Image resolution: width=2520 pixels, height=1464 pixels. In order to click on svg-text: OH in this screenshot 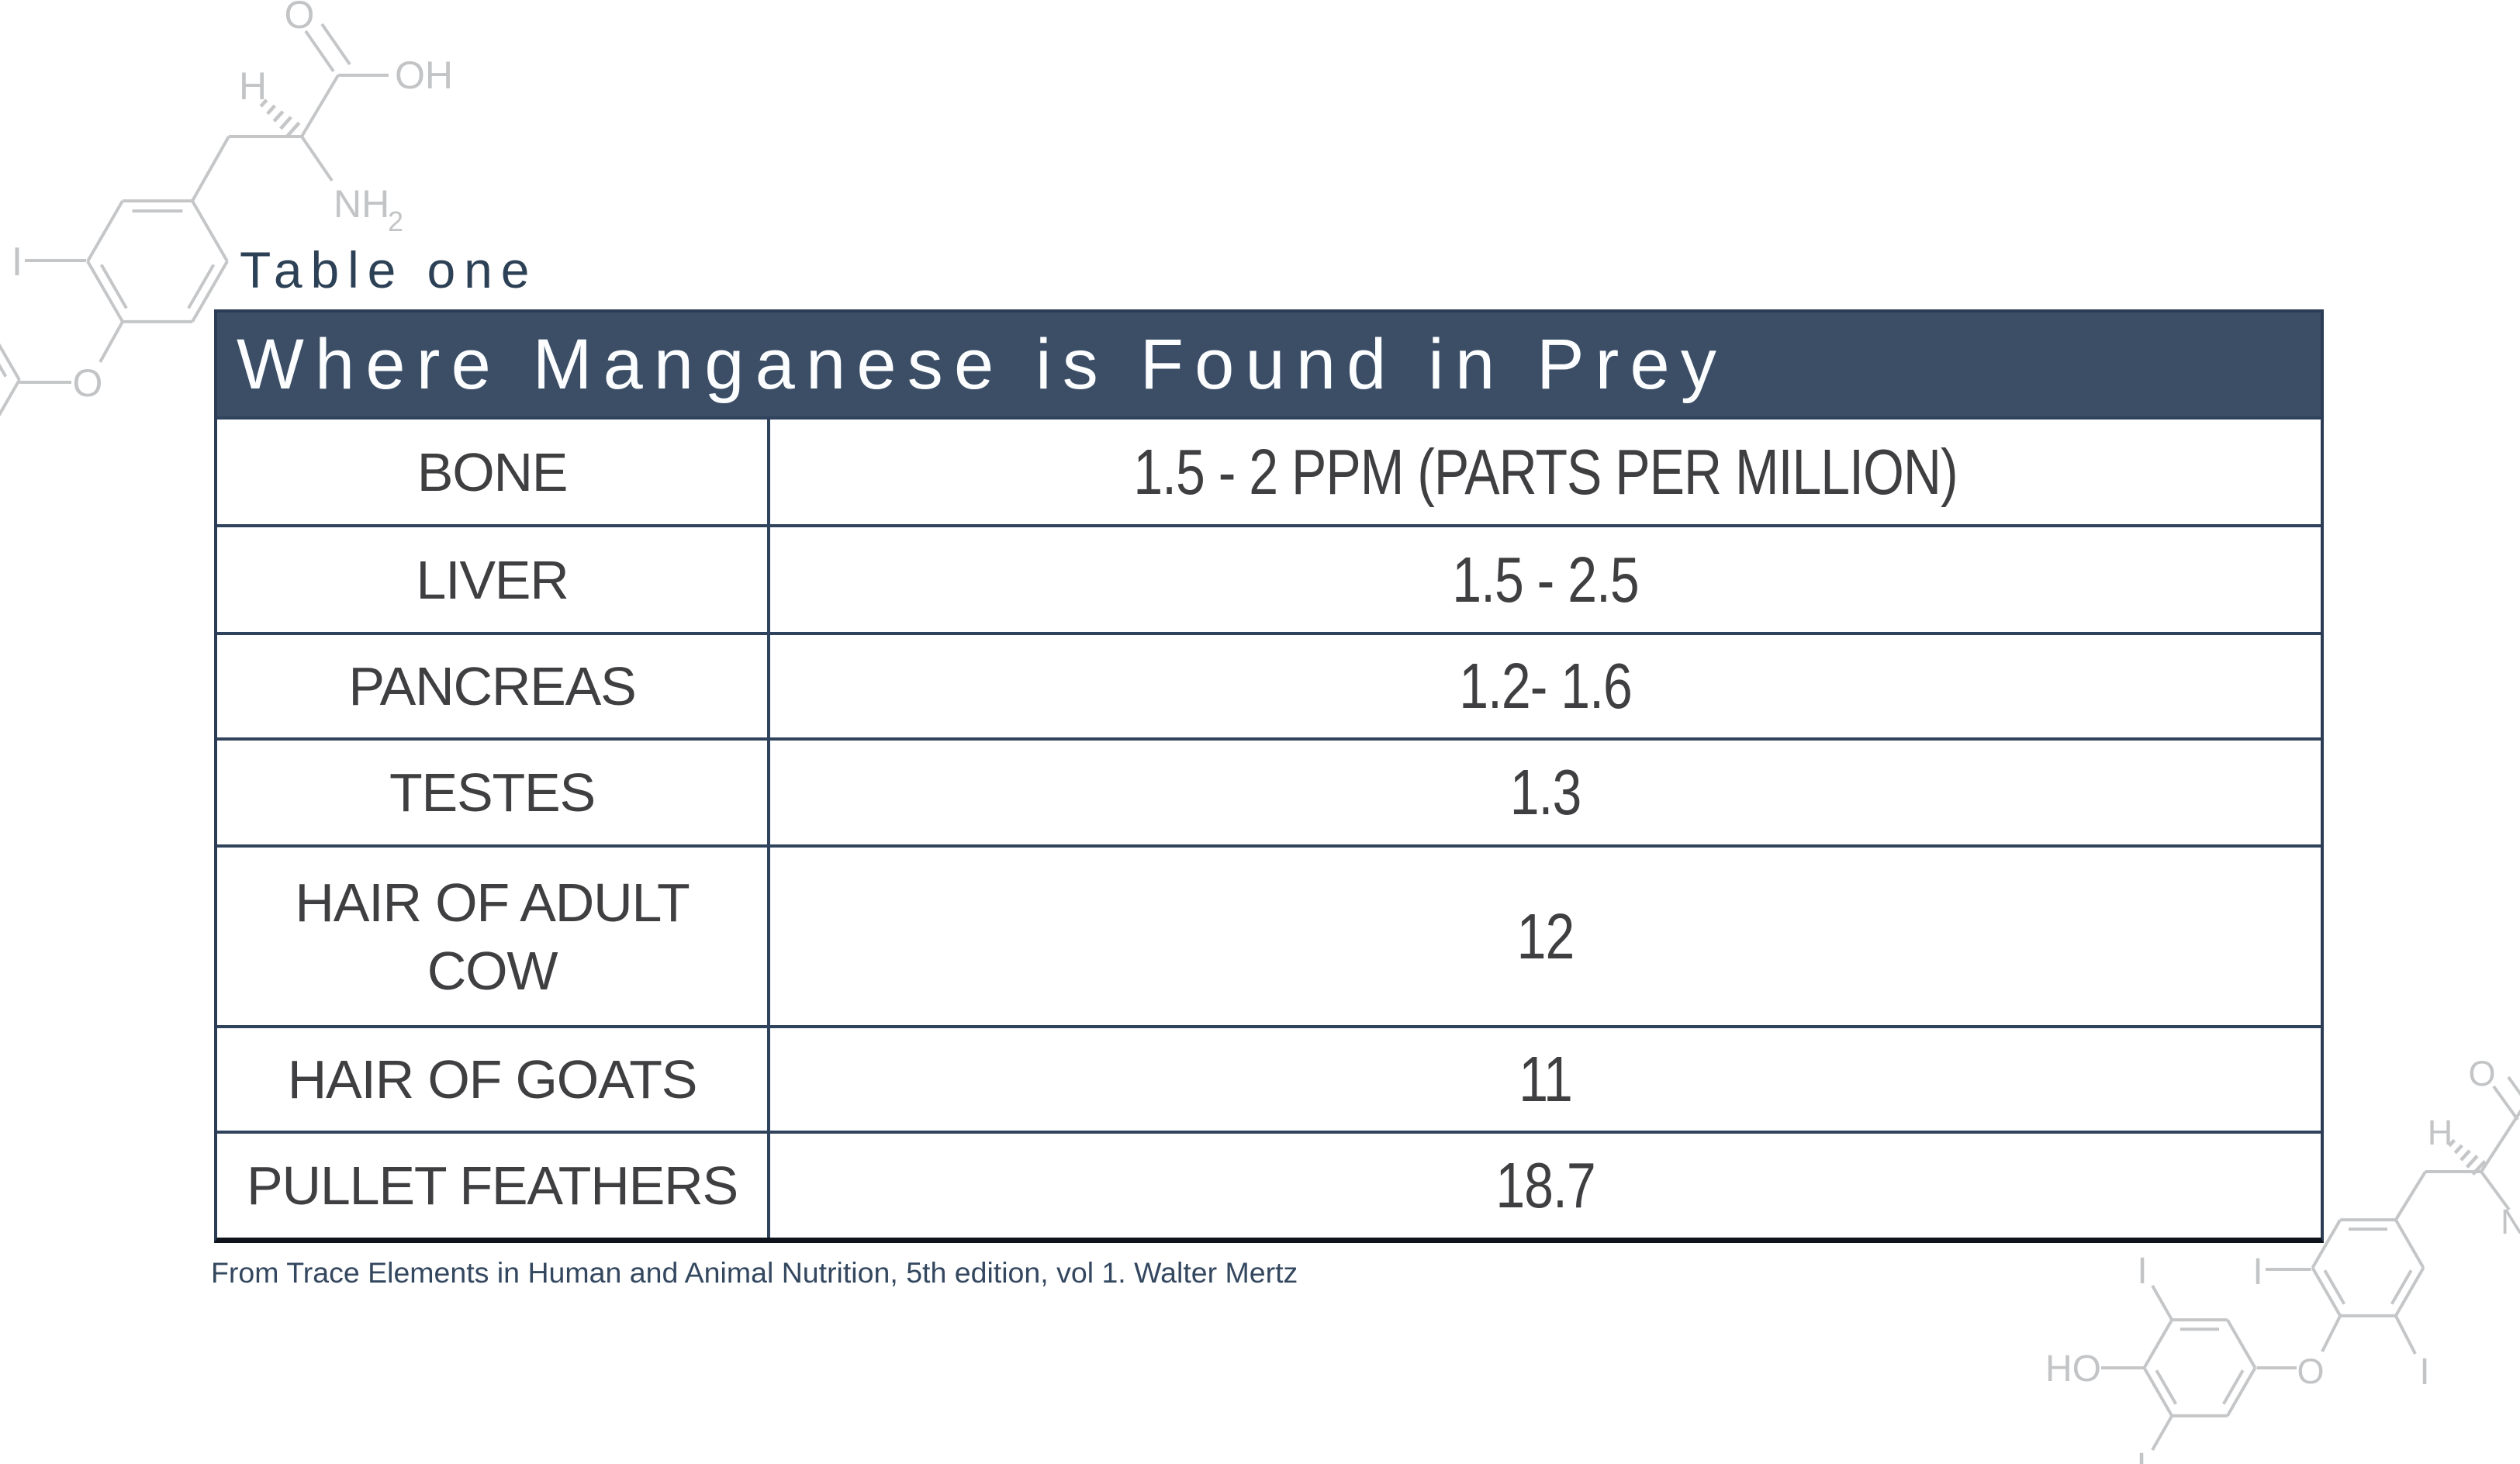, I will do `click(424, 76)`.